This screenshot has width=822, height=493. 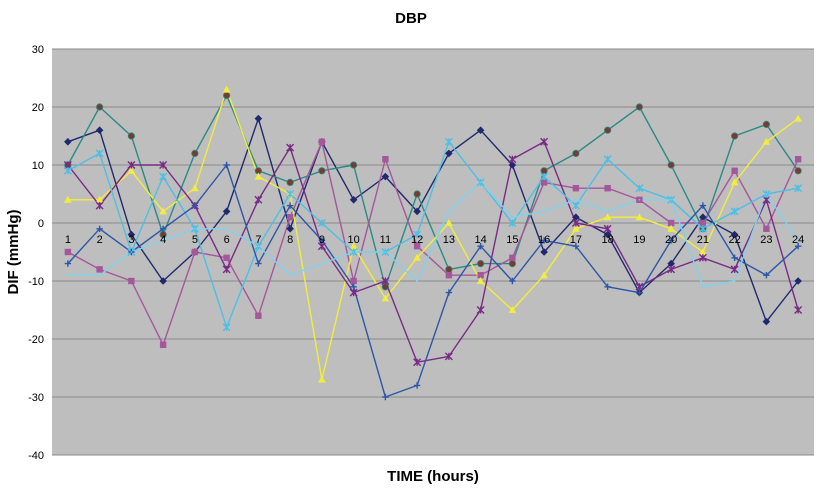 I want to click on y-tick-label: 30, so click(x=38, y=50).